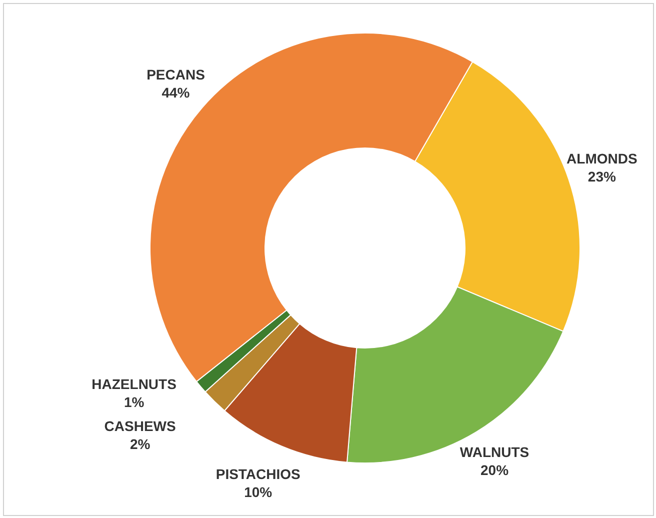 The image size is (656, 518). I want to click on data-label: 20%, so click(495, 470).